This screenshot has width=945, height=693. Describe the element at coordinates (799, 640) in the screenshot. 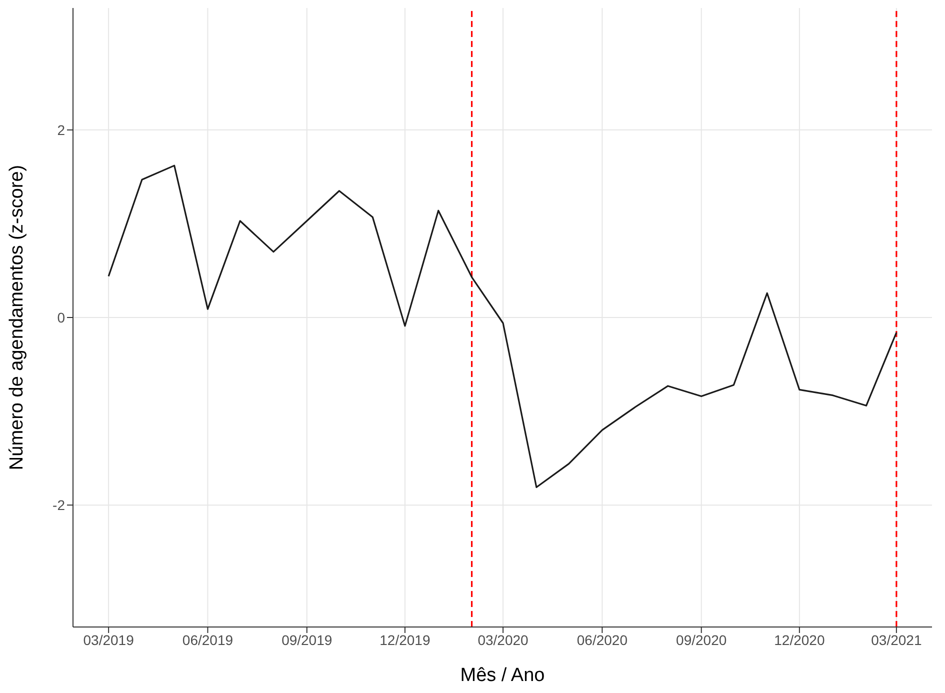

I see `x-tick-label: 12/2020` at that location.